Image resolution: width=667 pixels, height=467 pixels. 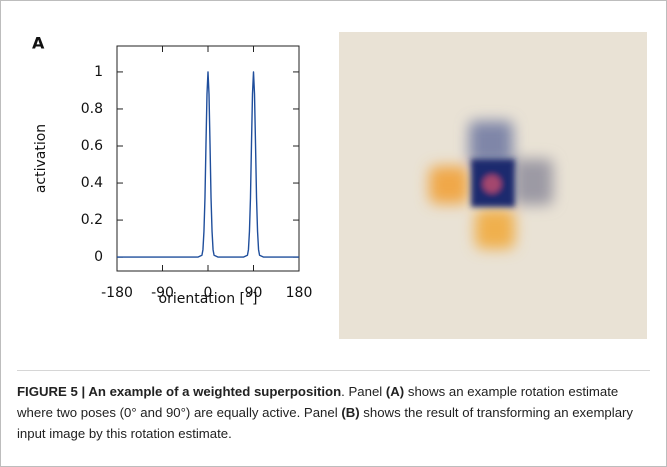 I want to click on y-tick-label: 0.2, so click(x=92, y=220).